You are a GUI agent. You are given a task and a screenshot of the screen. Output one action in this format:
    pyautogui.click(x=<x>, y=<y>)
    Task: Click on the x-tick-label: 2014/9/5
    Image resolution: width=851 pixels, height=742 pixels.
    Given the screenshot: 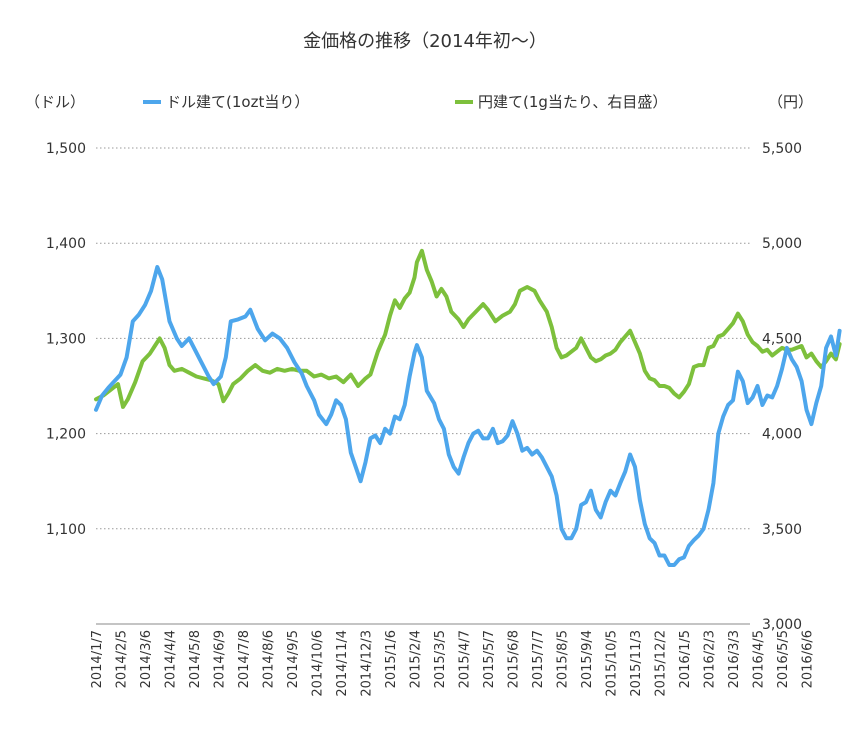 What is the action you would take?
    pyautogui.click(x=293, y=659)
    